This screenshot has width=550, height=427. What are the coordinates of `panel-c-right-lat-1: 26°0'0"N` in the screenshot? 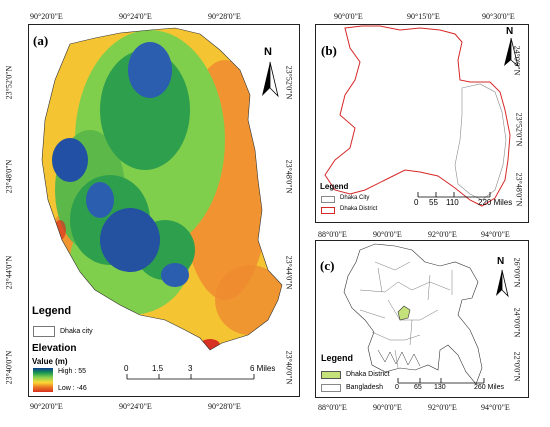 It's located at (517, 272).